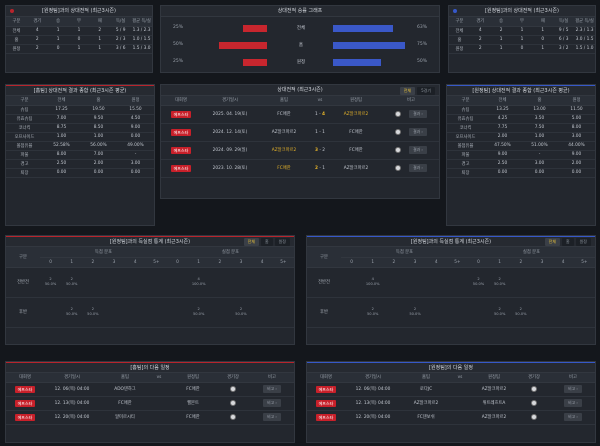 This screenshot has width=600, height=446. I want to click on table-row: 유효슈팅 7.00 9.50 4.50, so click(80, 119).